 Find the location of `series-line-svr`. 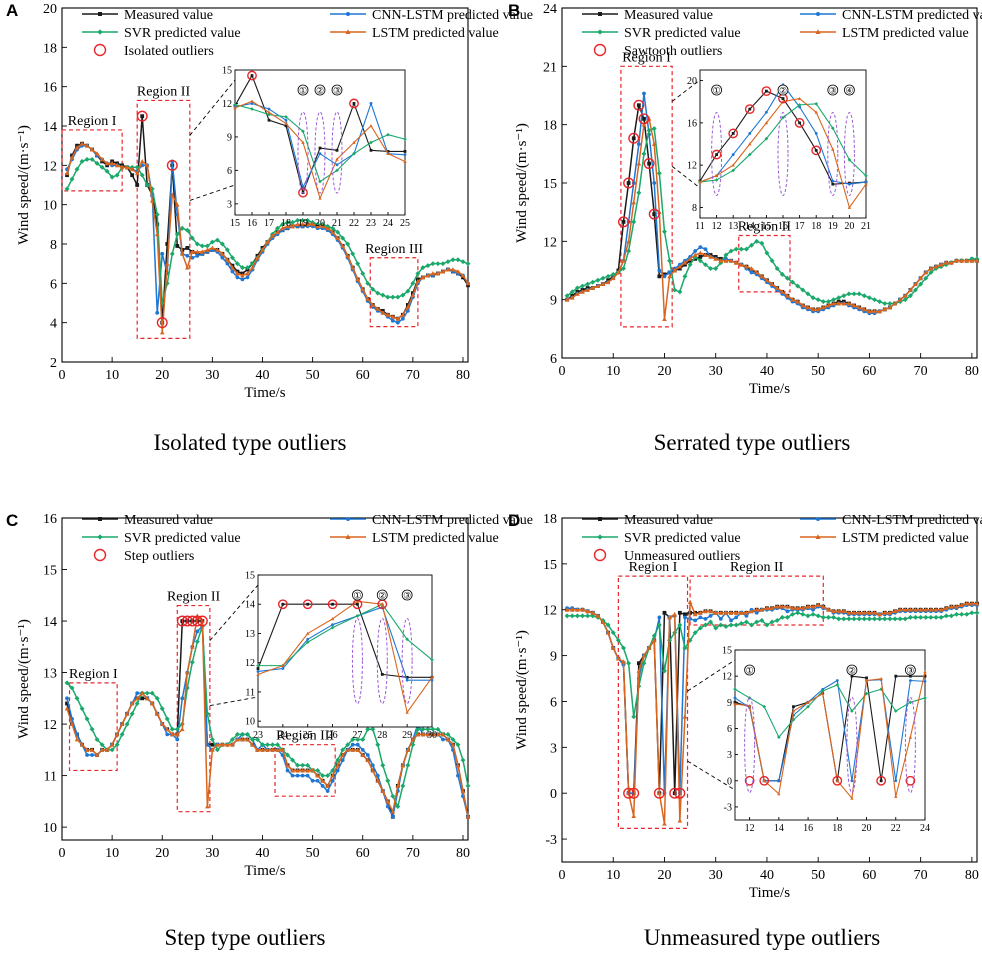

series-line-svr is located at coordinates (345, 635).